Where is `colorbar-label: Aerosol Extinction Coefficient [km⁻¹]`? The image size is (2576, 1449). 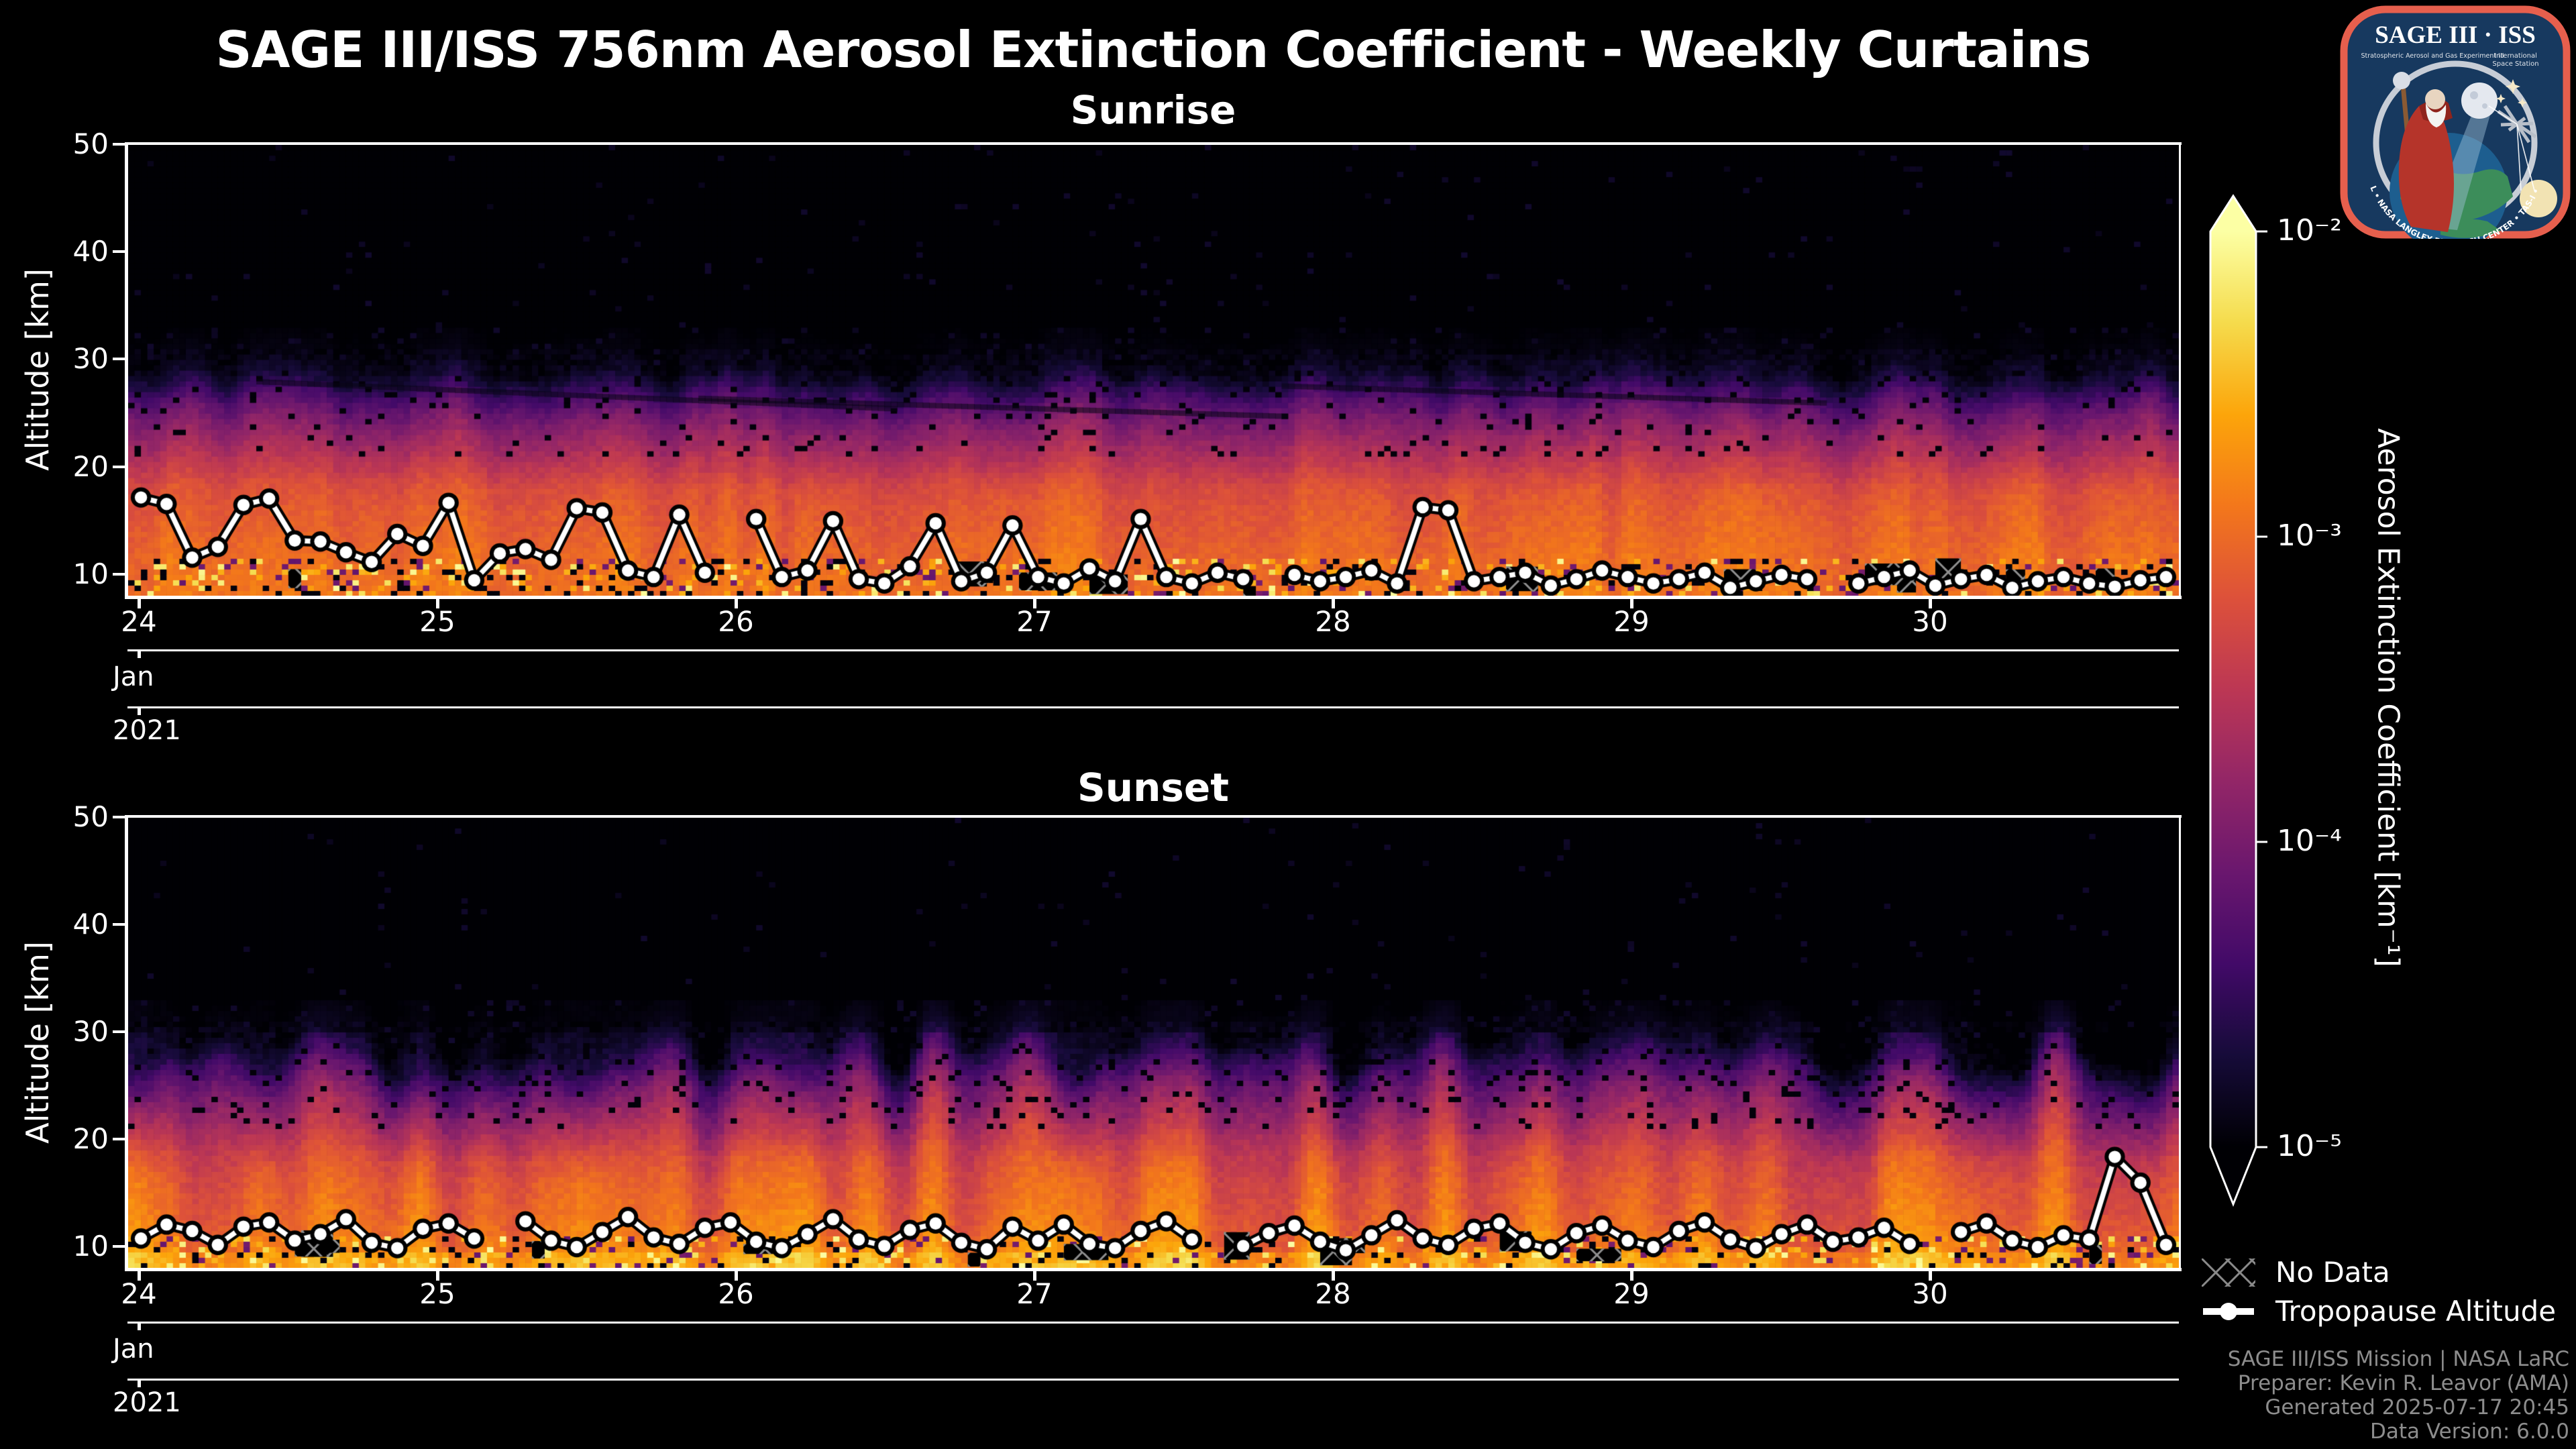
colorbar-label: Aerosol Extinction Coefficient [km⁻¹] is located at coordinates (2388, 697).